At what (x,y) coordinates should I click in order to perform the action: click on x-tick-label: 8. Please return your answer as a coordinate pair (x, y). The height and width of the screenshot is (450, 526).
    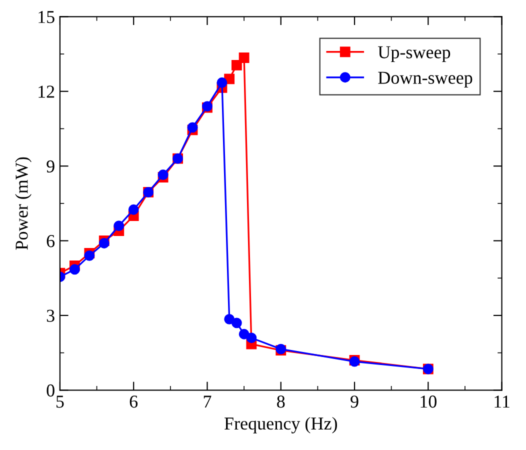
    Looking at the image, I should click on (281, 402).